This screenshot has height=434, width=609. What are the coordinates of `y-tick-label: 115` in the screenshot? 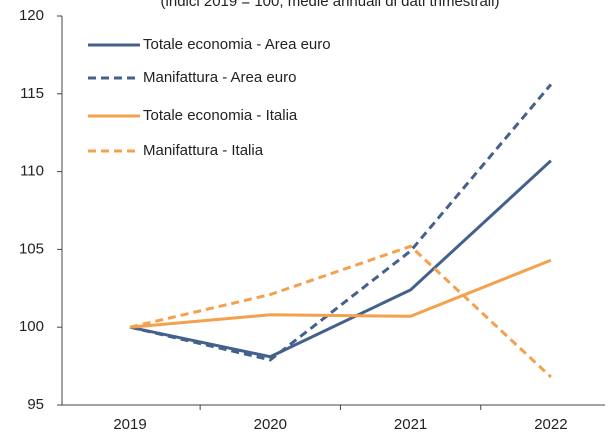 It's located at (32, 93).